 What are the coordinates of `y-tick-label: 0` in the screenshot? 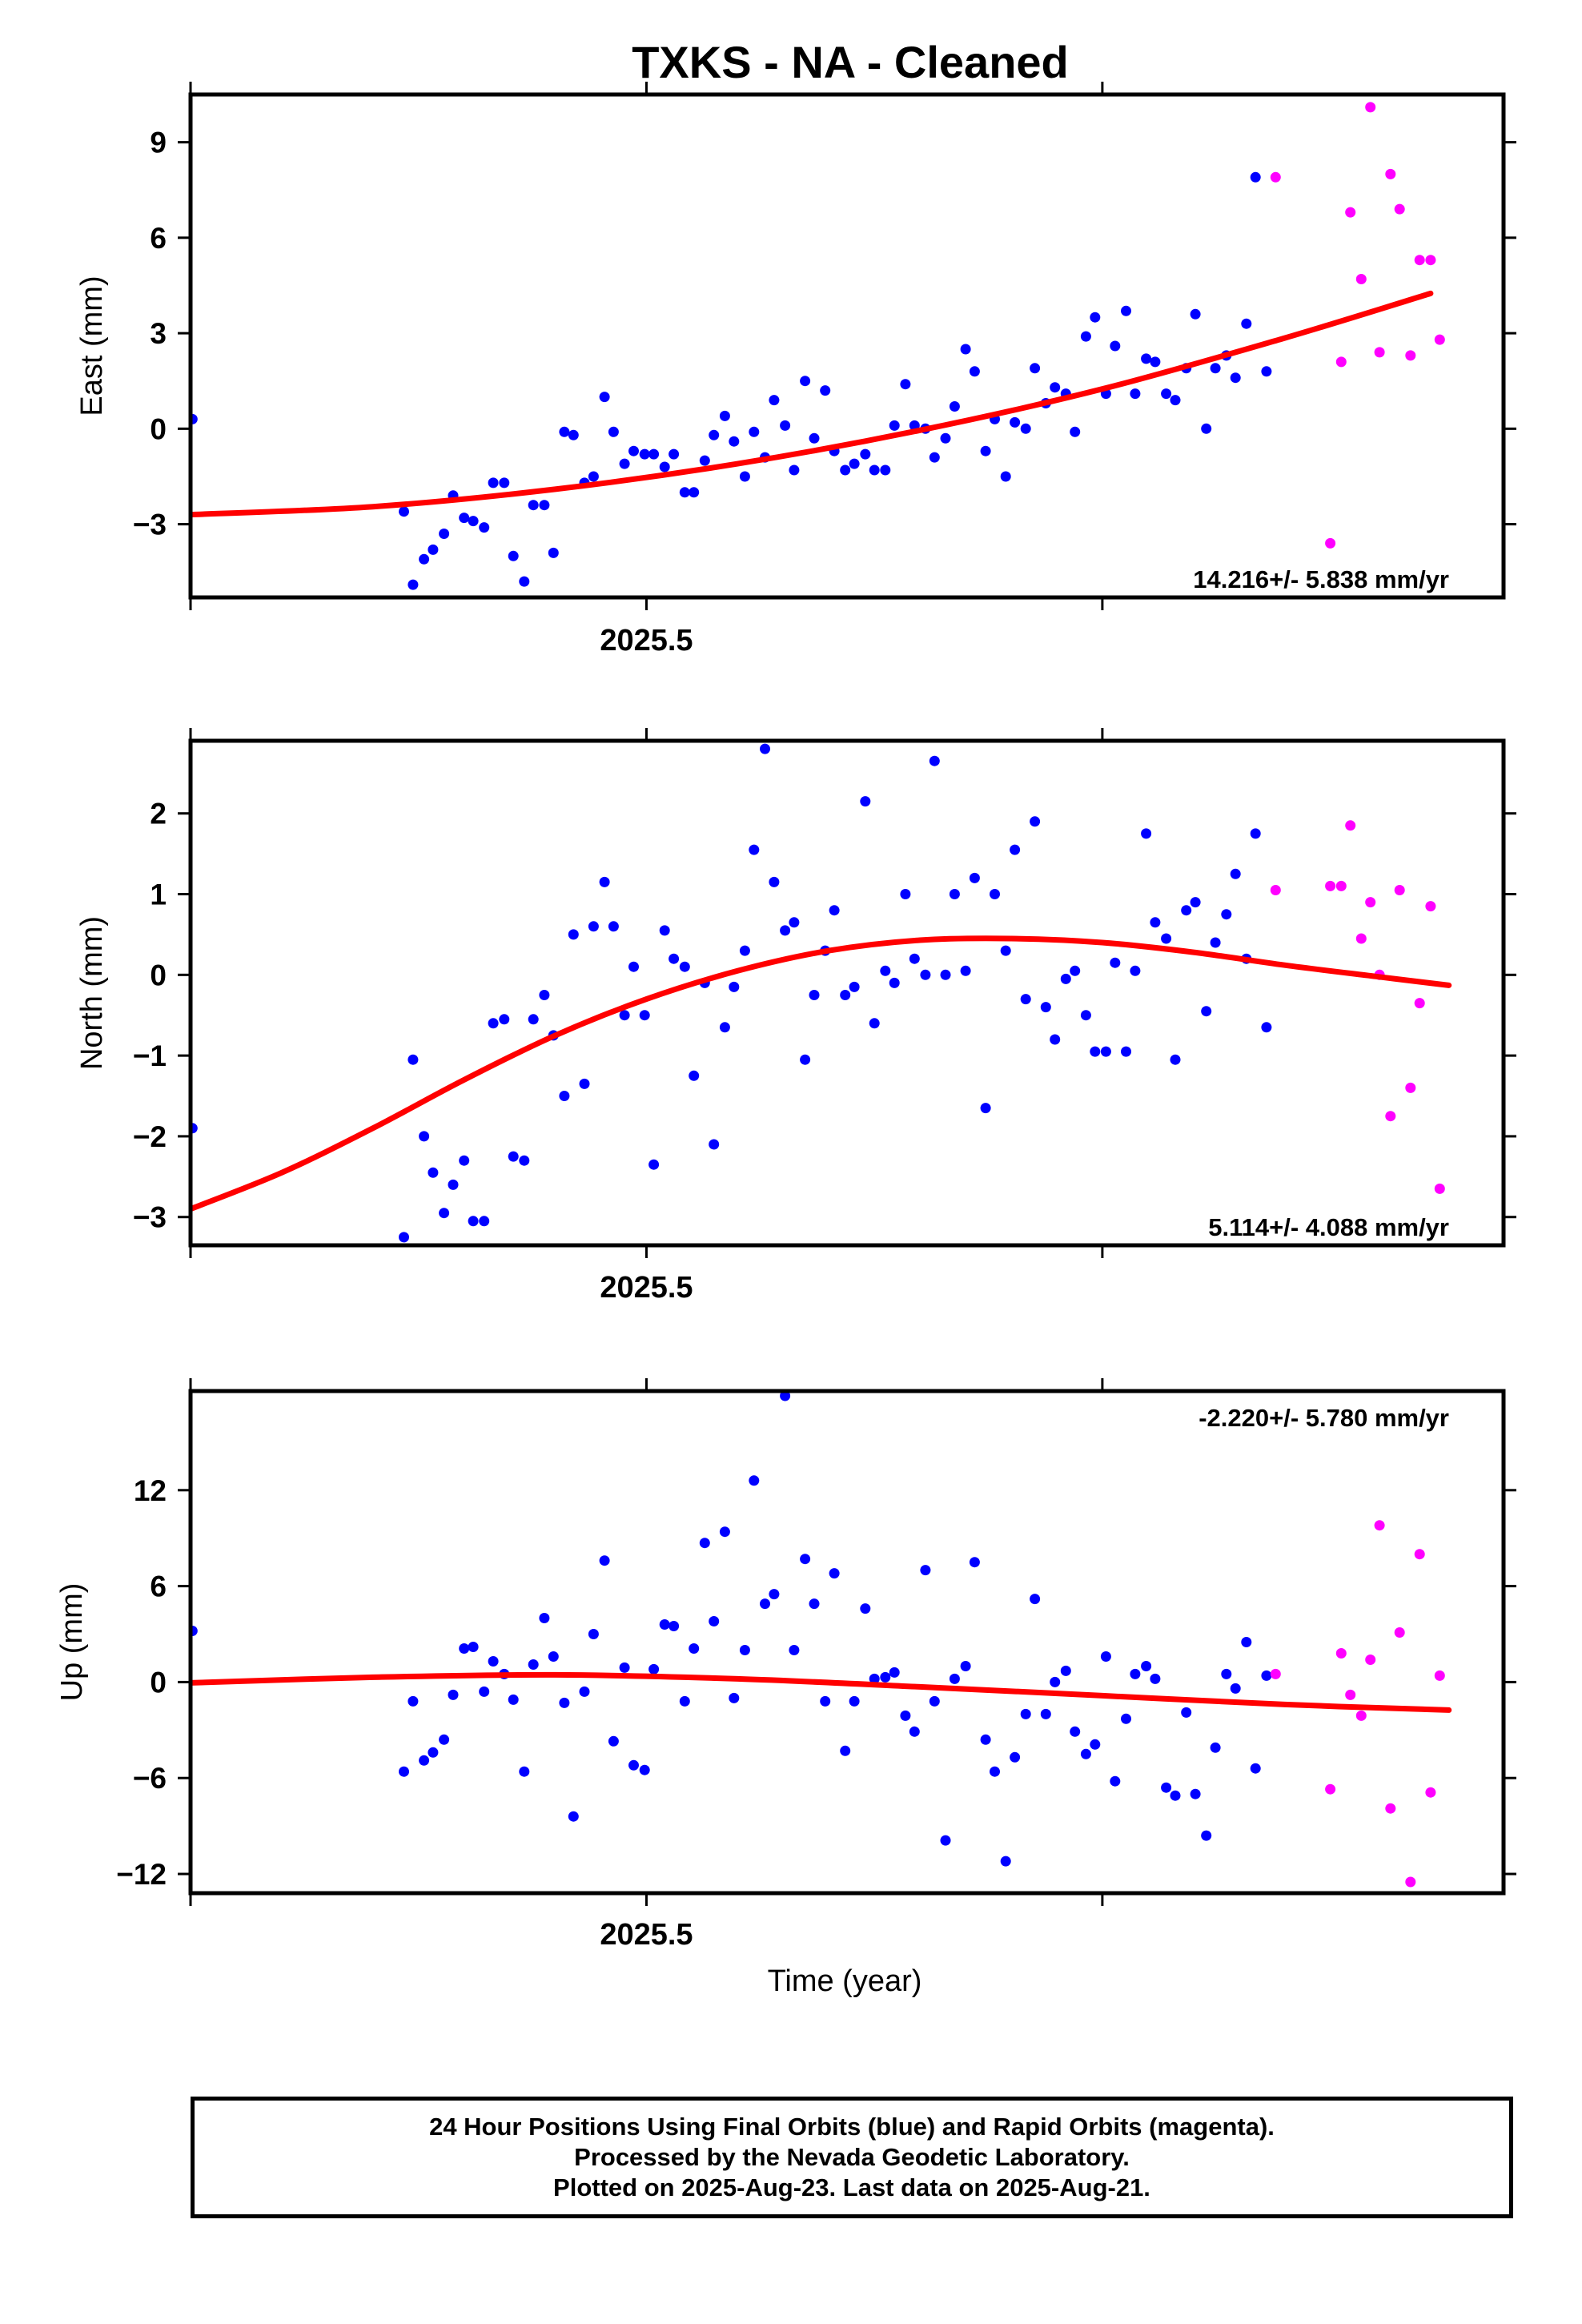 It's located at (158, 1683).